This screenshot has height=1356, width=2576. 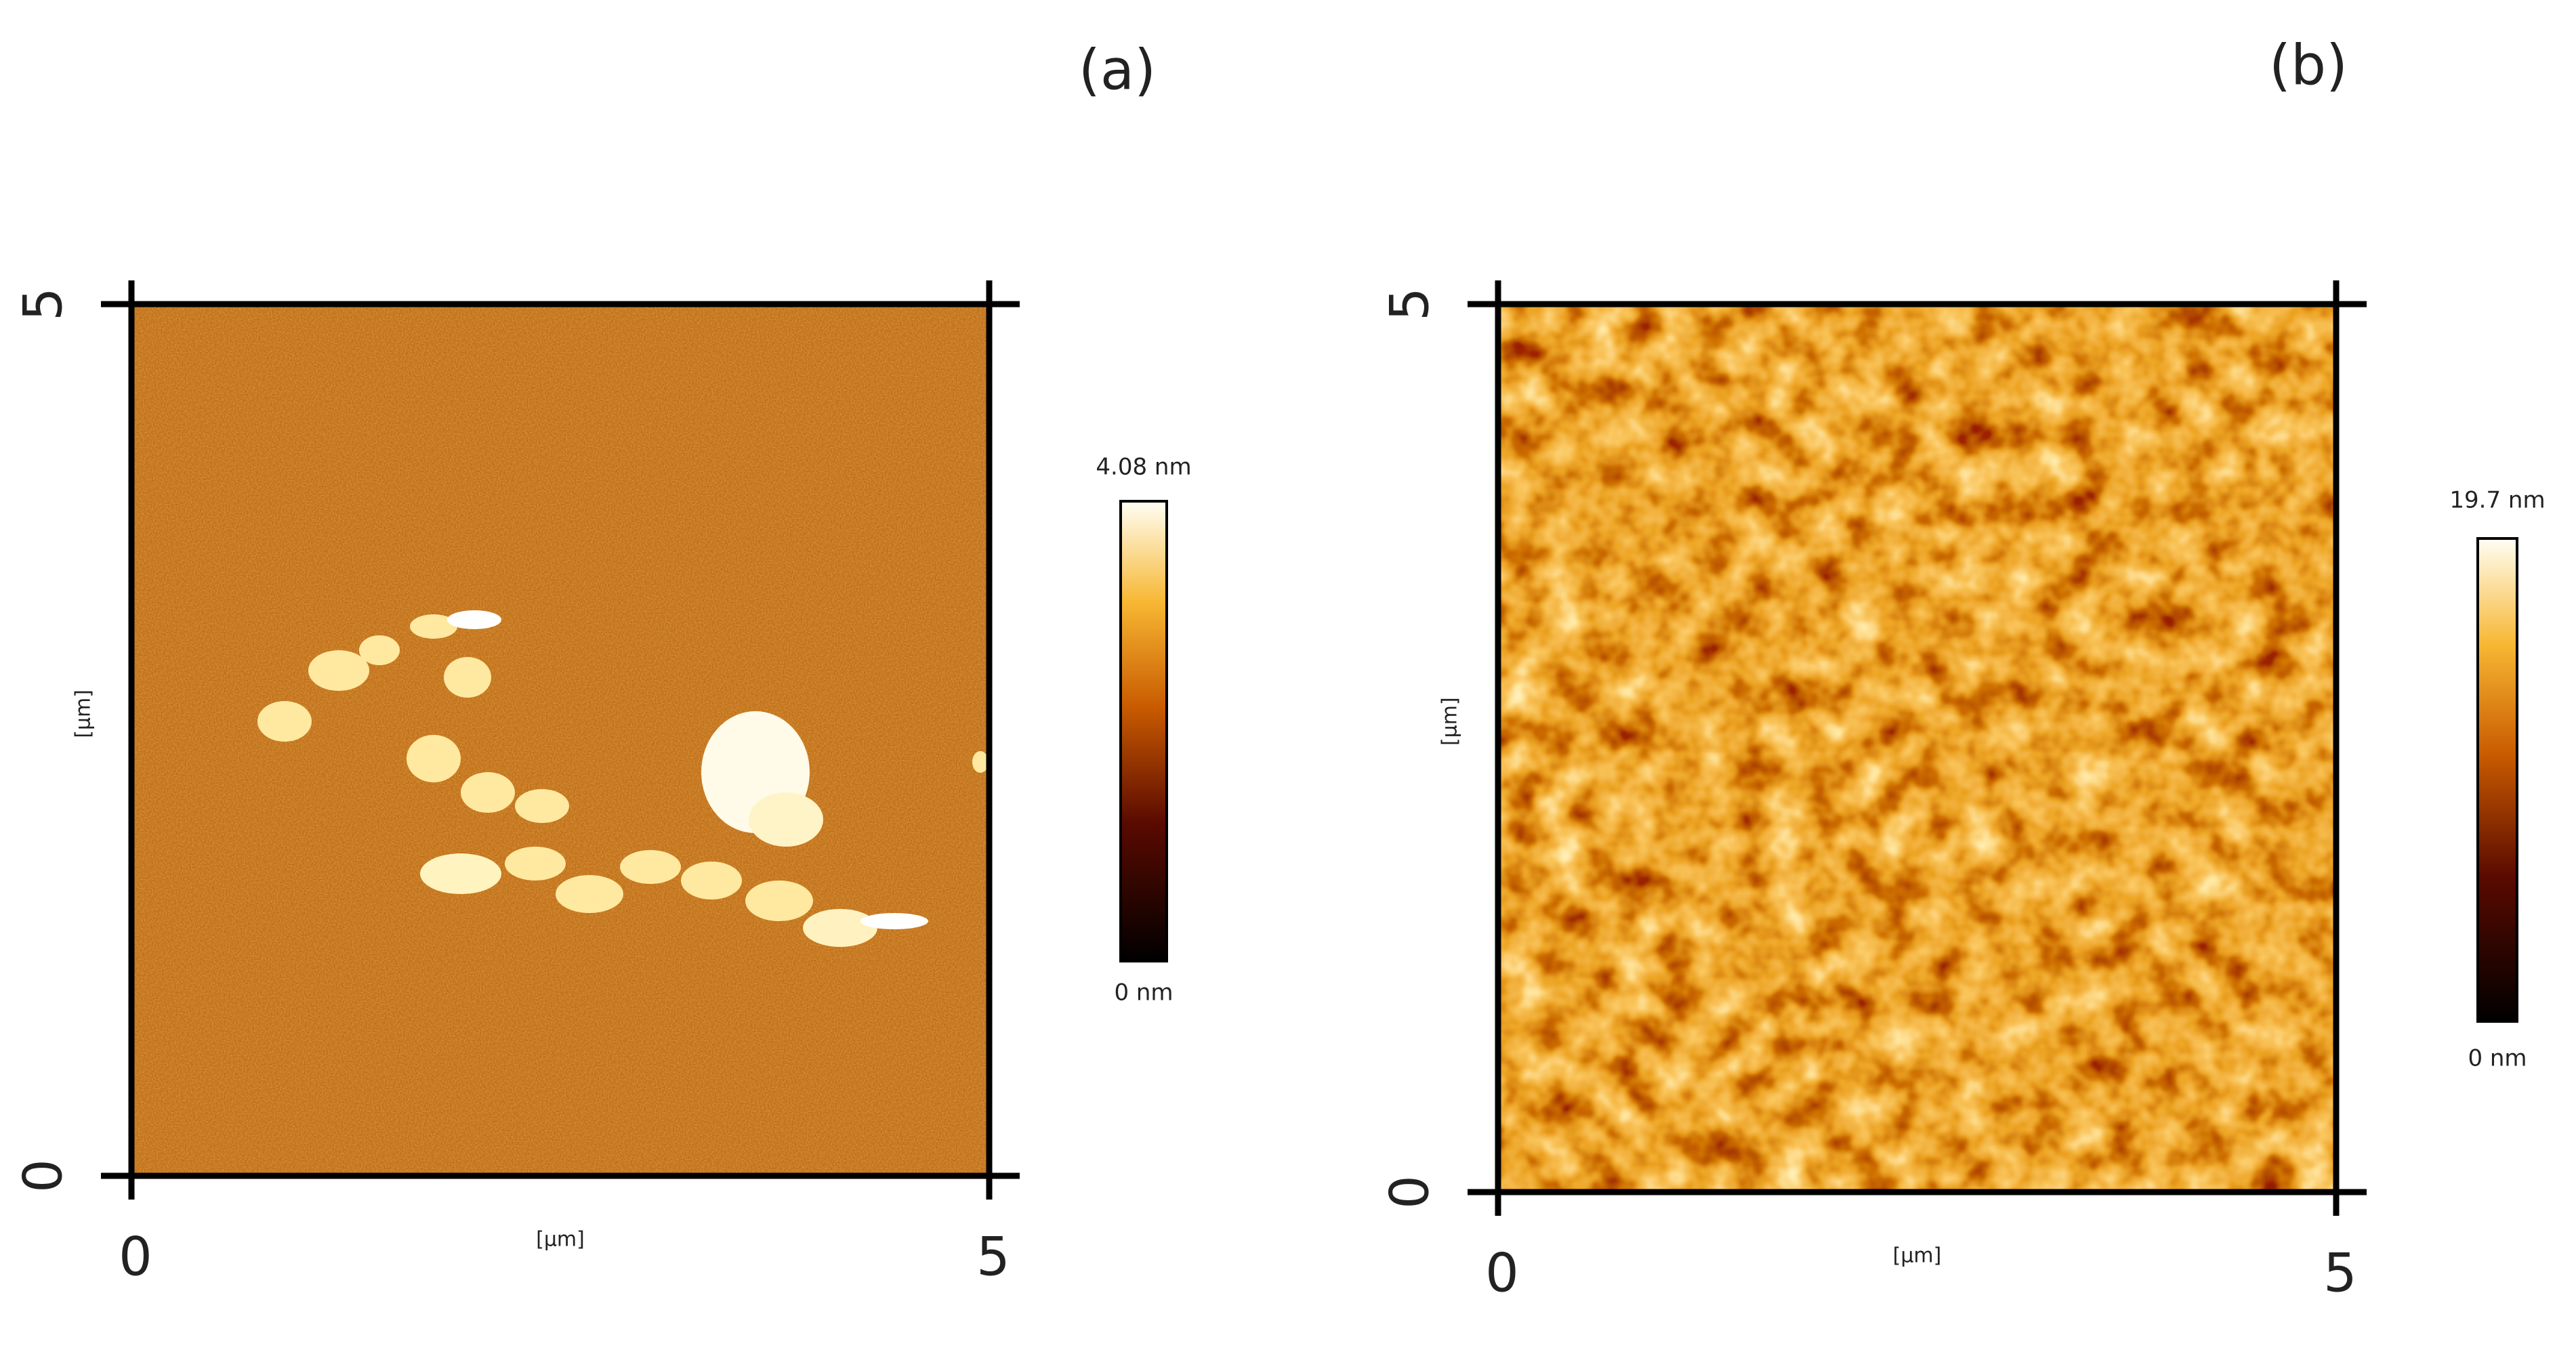 I want to click on panel-label: (a), so click(x=1117, y=70).